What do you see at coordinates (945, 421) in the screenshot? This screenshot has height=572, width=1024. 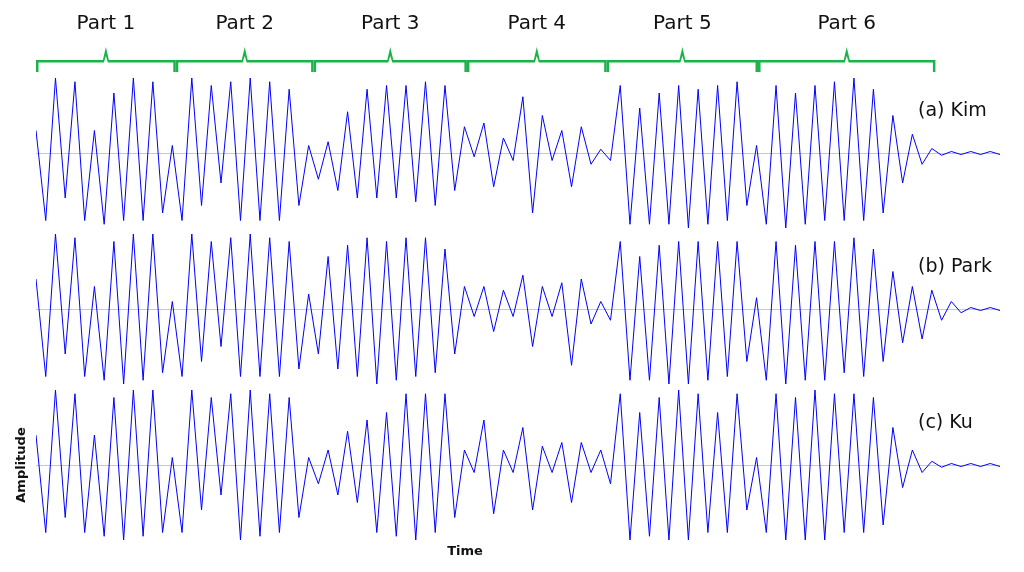 I see `annotation: (c) Ku` at bounding box center [945, 421].